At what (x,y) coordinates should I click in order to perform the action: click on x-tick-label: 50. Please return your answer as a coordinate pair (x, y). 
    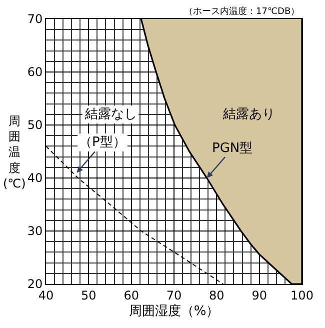
    Looking at the image, I should click on (88, 295).